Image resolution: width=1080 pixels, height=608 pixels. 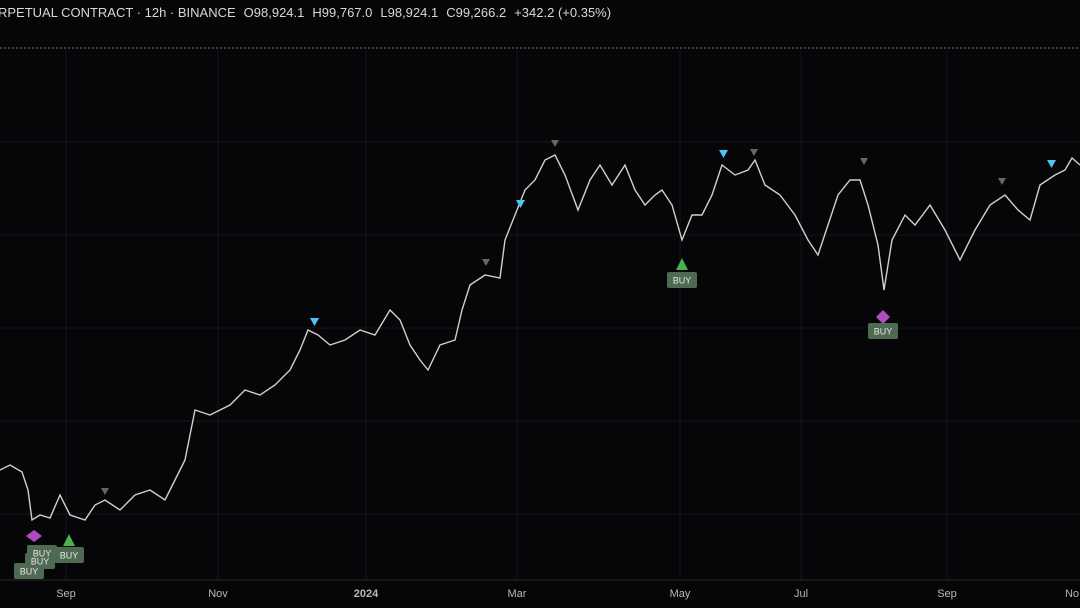 I want to click on x-axis-label: 2024, so click(x=366, y=594).